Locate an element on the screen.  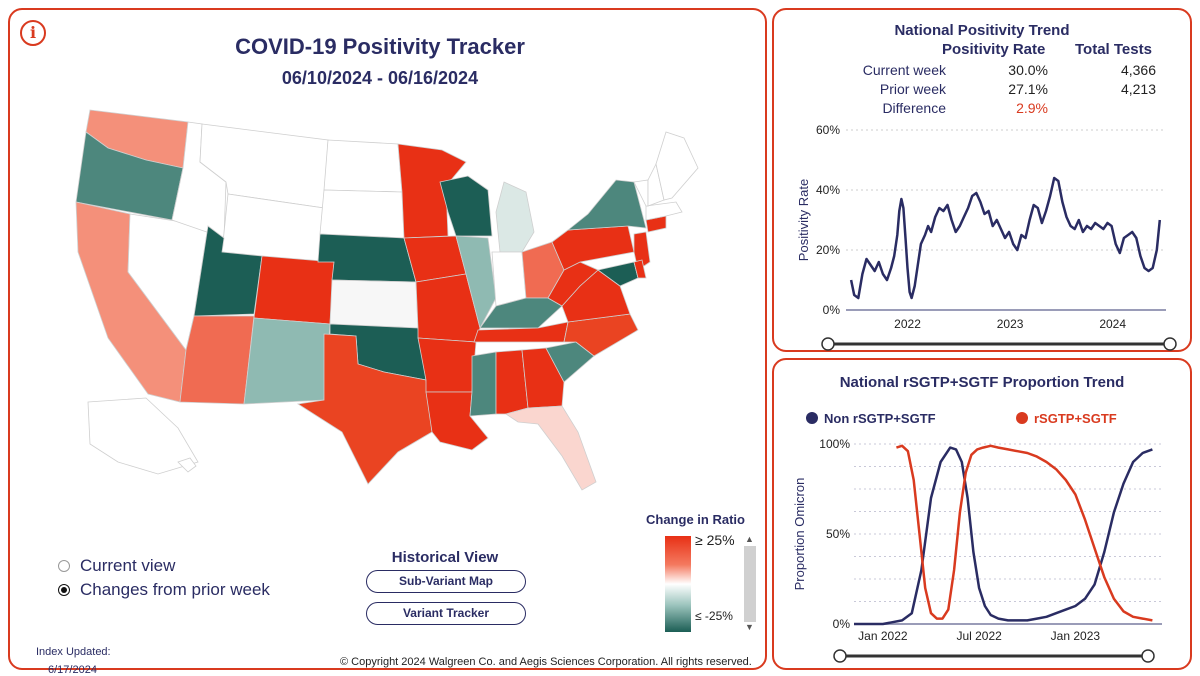
x-tick-label: 2023 is located at coordinates (1010, 324).